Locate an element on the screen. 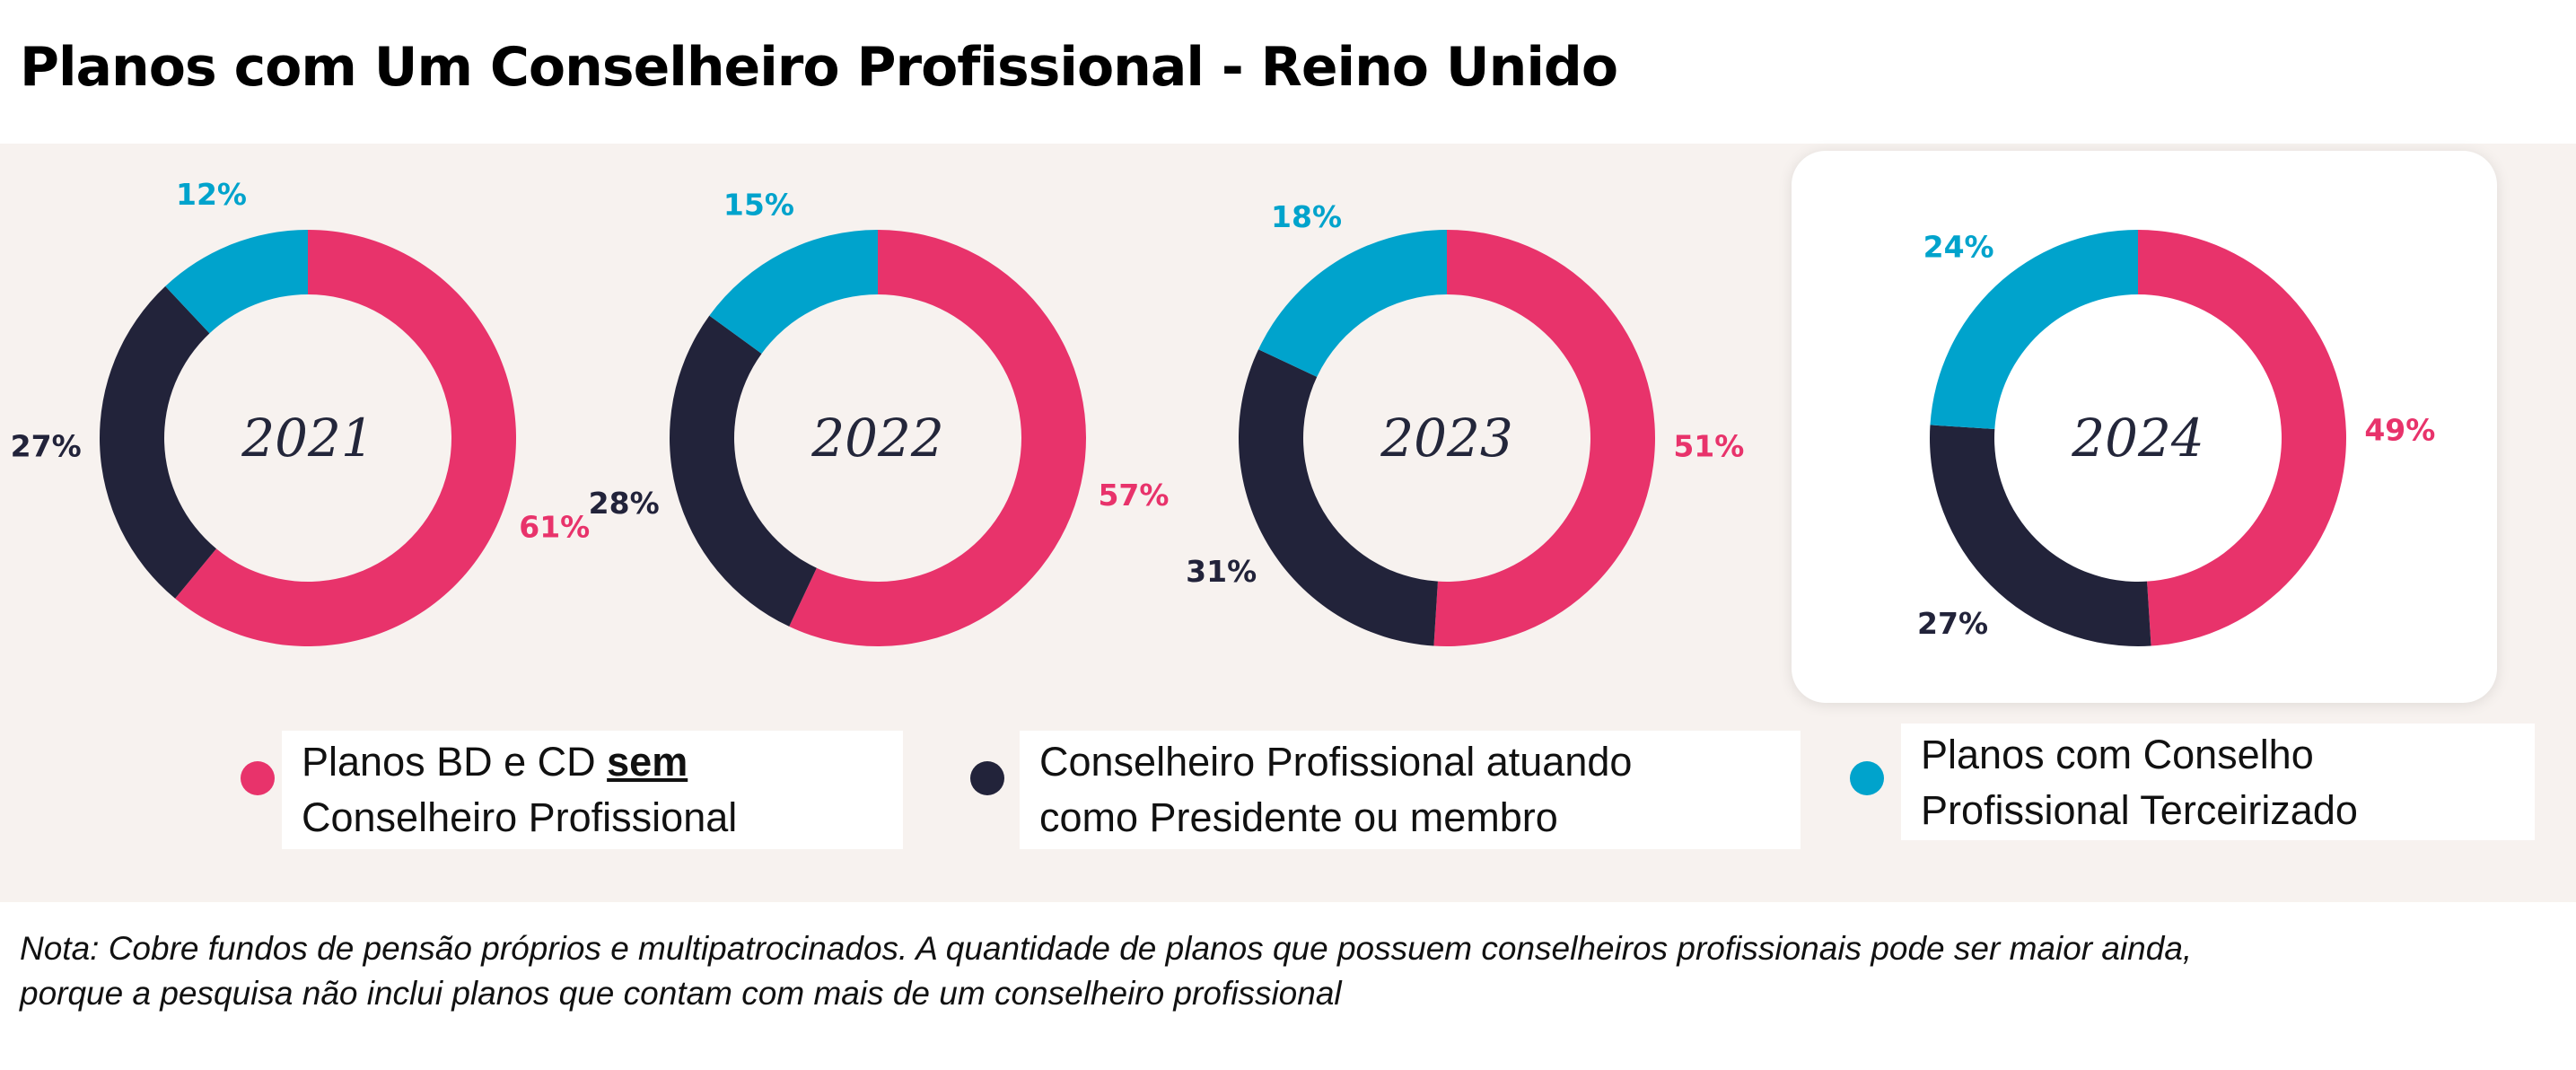  slice-2023-presidente is located at coordinates (1338, 498).